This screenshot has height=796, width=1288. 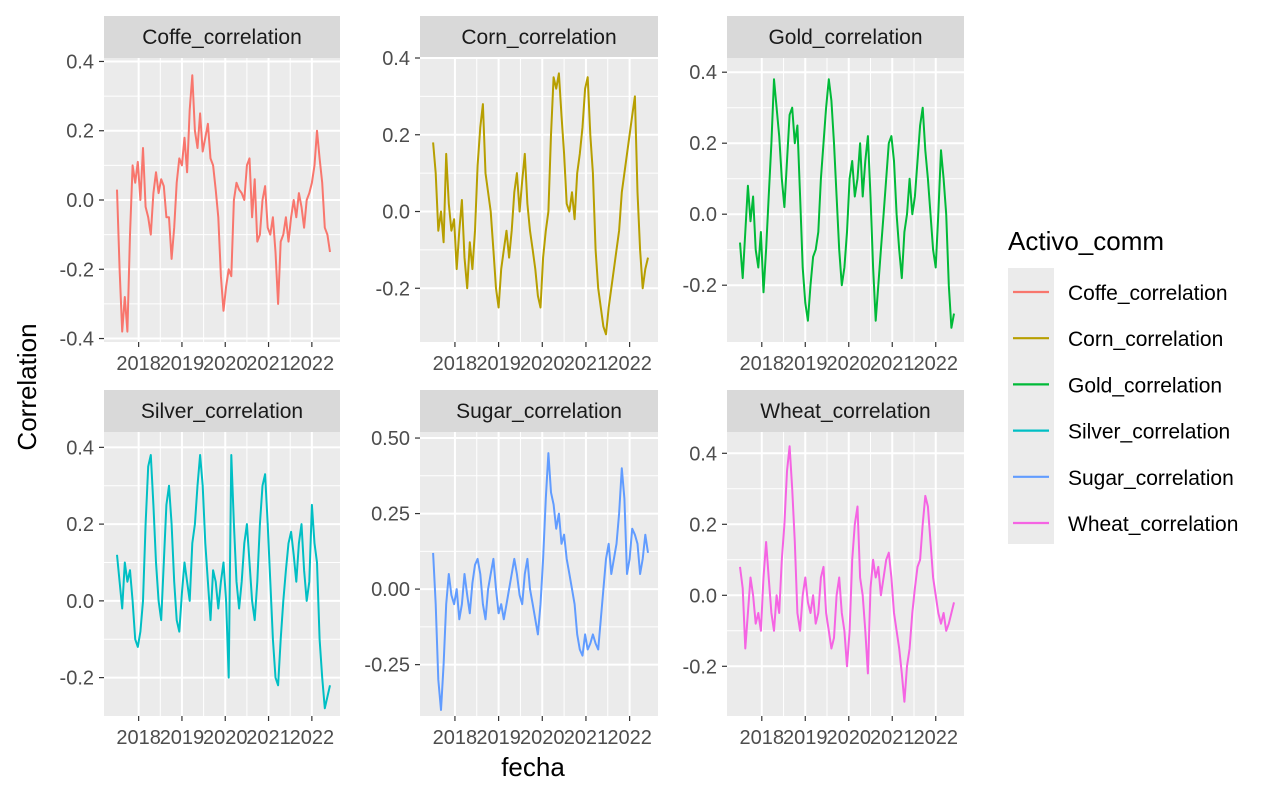 What do you see at coordinates (390, 590) in the screenshot?
I see `y-tick-label: 0.00` at bounding box center [390, 590].